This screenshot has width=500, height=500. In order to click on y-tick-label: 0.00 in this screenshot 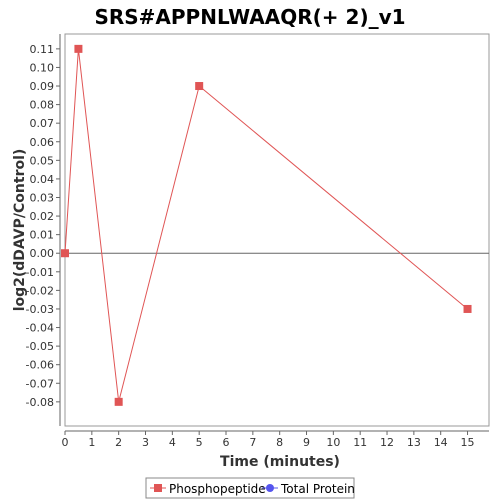, I will do `click(42, 253)`.